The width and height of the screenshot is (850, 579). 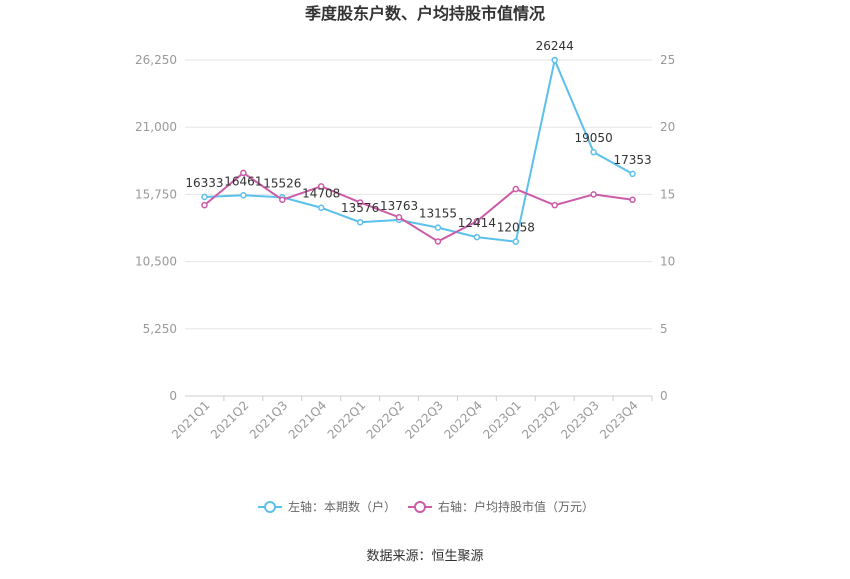 What do you see at coordinates (230, 420) in the screenshot?
I see `x-axis-tick-label: 2021Q2` at bounding box center [230, 420].